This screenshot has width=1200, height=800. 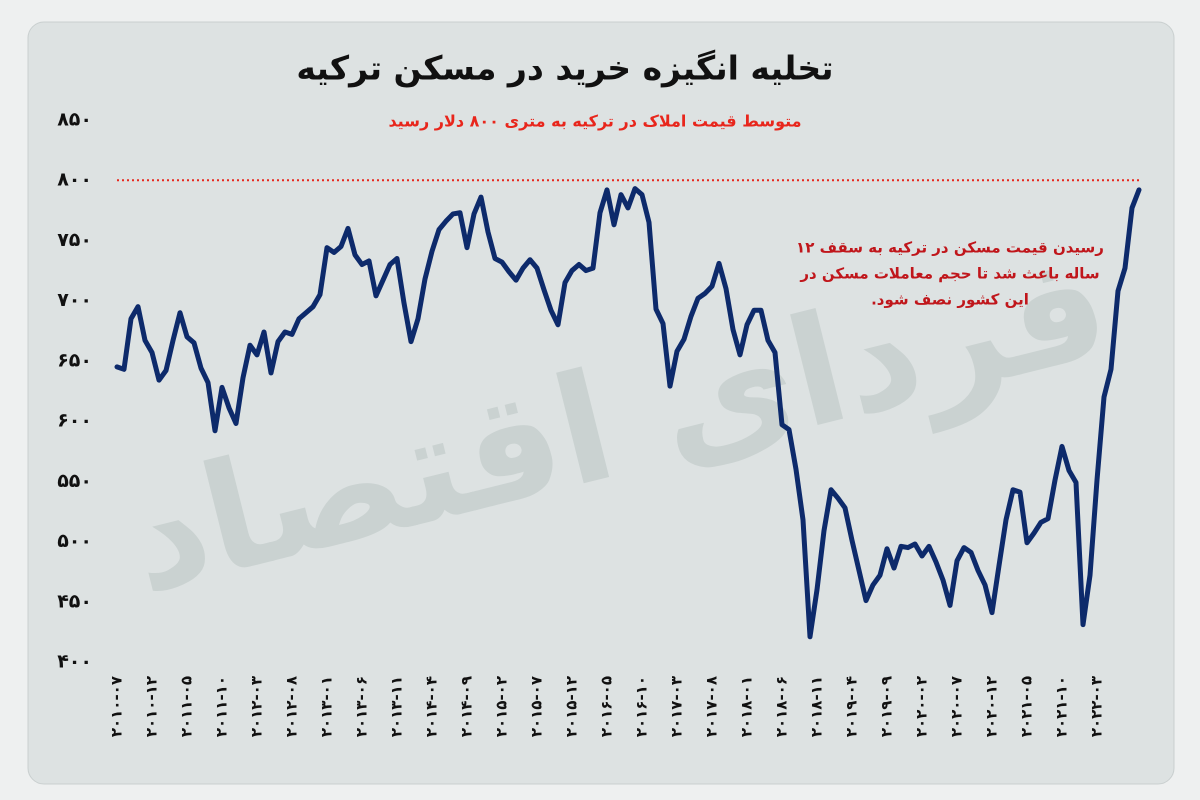 What do you see at coordinates (74, 240) in the screenshot?
I see `y-tick-label: ۷۵۰` at bounding box center [74, 240].